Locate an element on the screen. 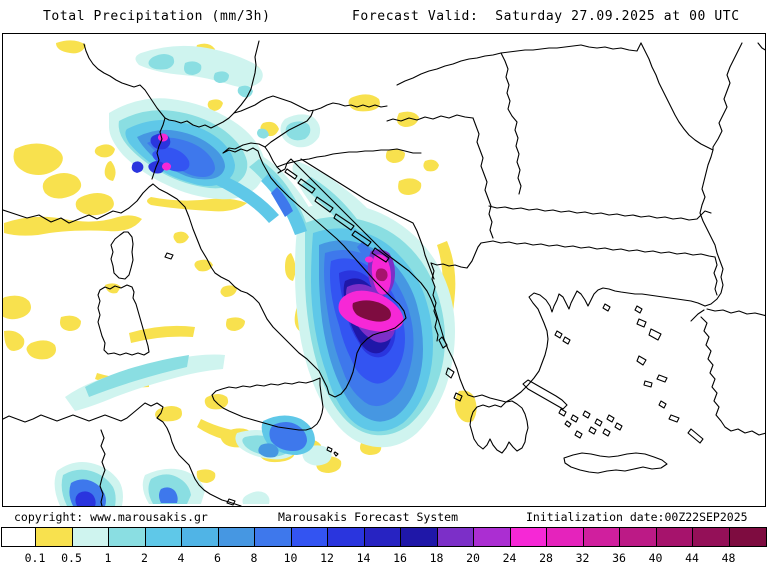 The width and height of the screenshot is (768, 576). peninsula-peloponnese is located at coordinates (499, 427).